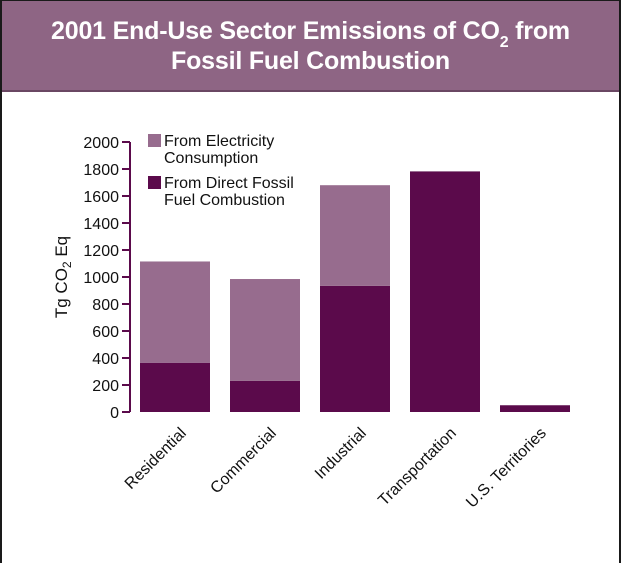  I want to click on x-category-label: Commercial, so click(243, 461).